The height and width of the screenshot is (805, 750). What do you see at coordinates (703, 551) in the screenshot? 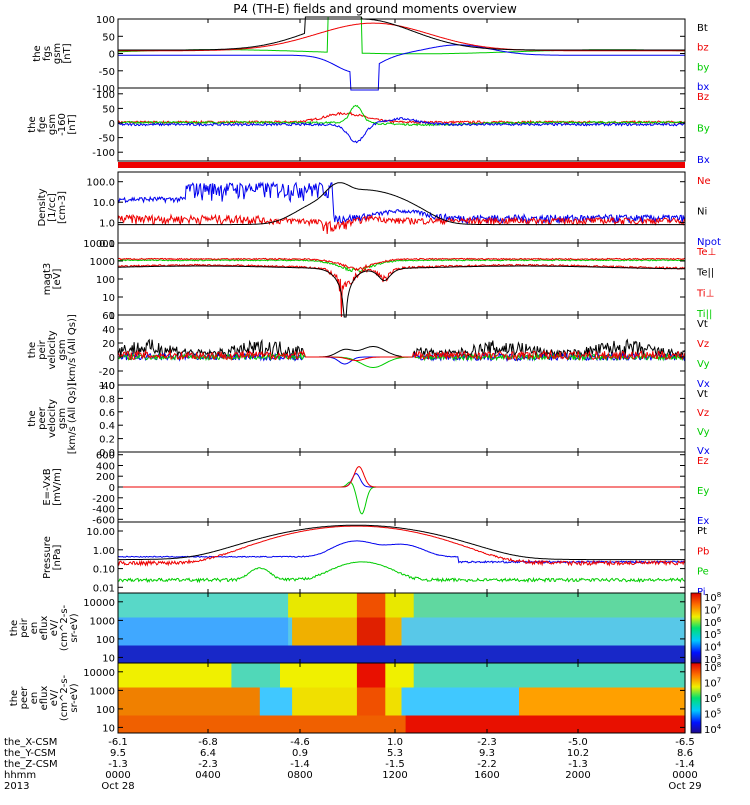
I see `legend-label: Pb` at bounding box center [703, 551].